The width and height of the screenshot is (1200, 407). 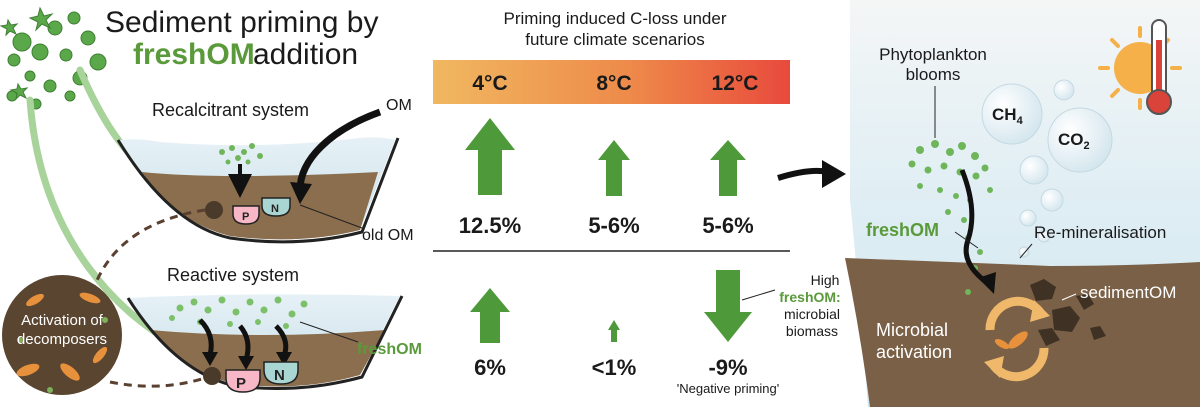 I want to click on recalcitrant-algae-icon, so click(x=241, y=154).